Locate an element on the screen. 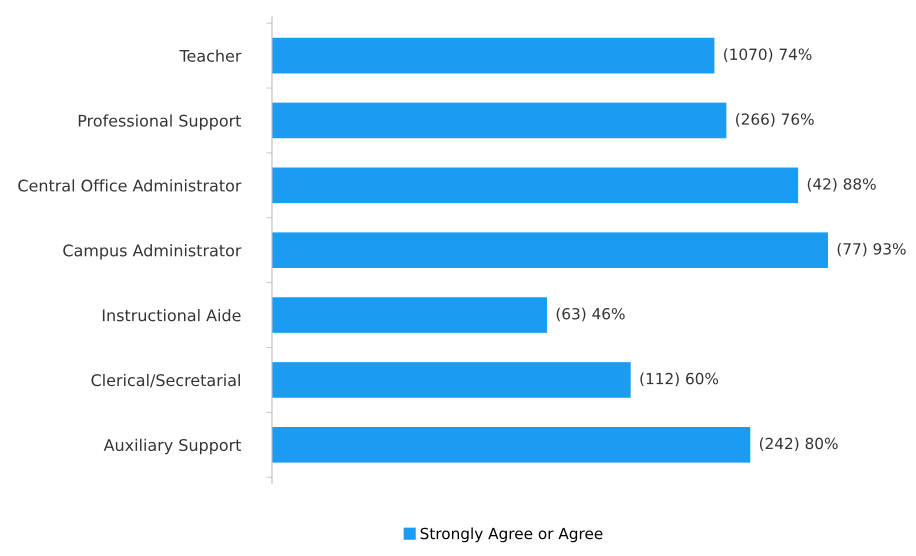  legend-label: Strongly Agree or Agree is located at coordinates (511, 534).